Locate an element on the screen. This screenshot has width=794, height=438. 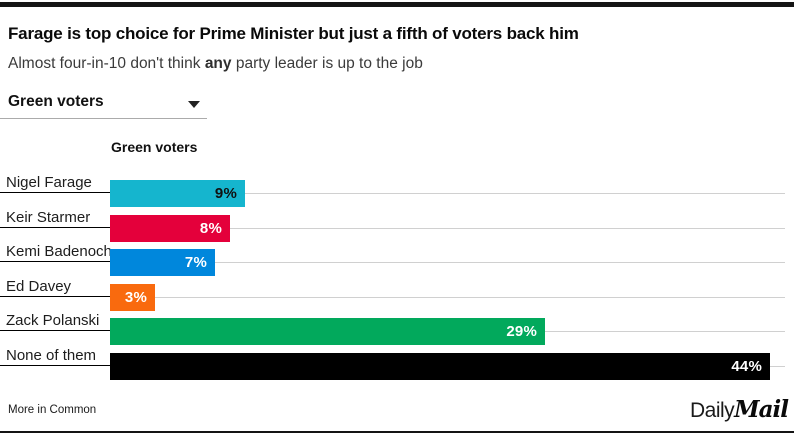
bar: 29% is located at coordinates (327, 331).